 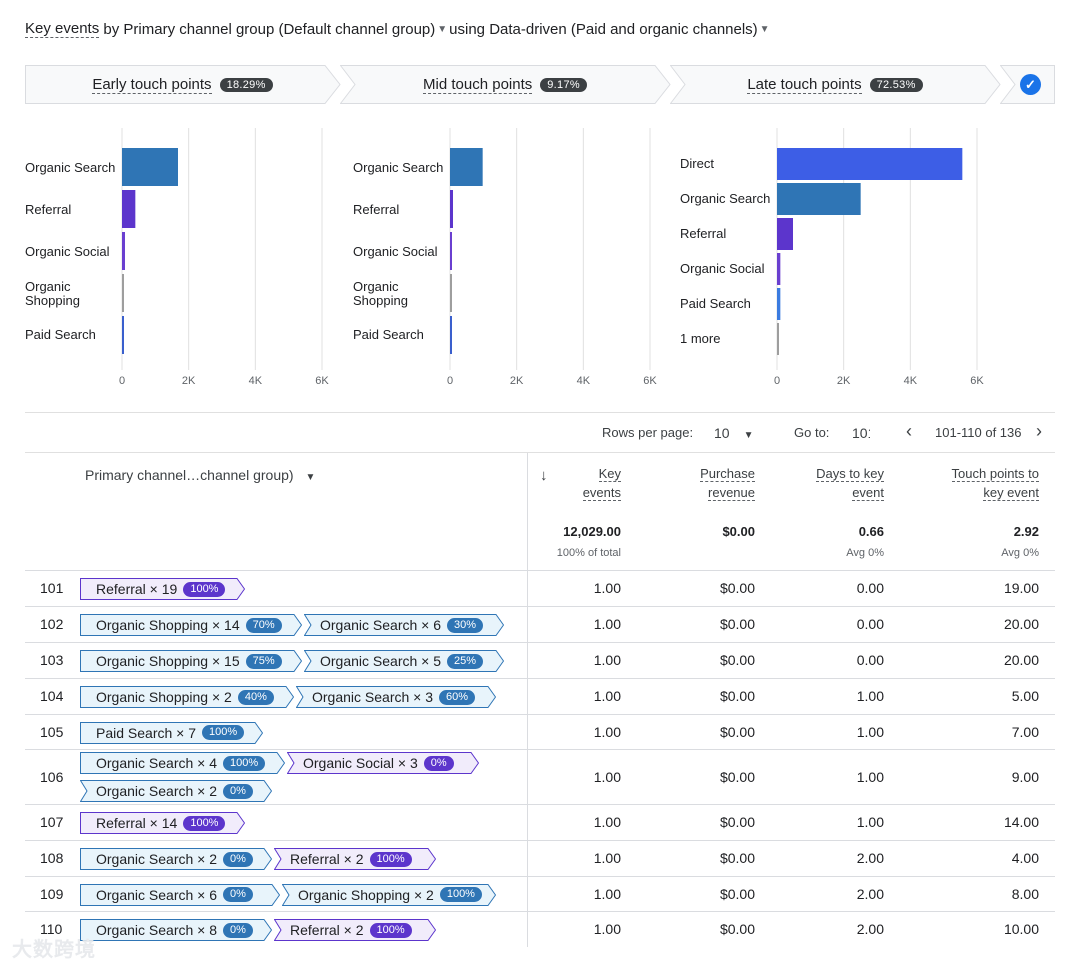 I want to click on path-step-chip: Referral × 19 100%, so click(x=162, y=589).